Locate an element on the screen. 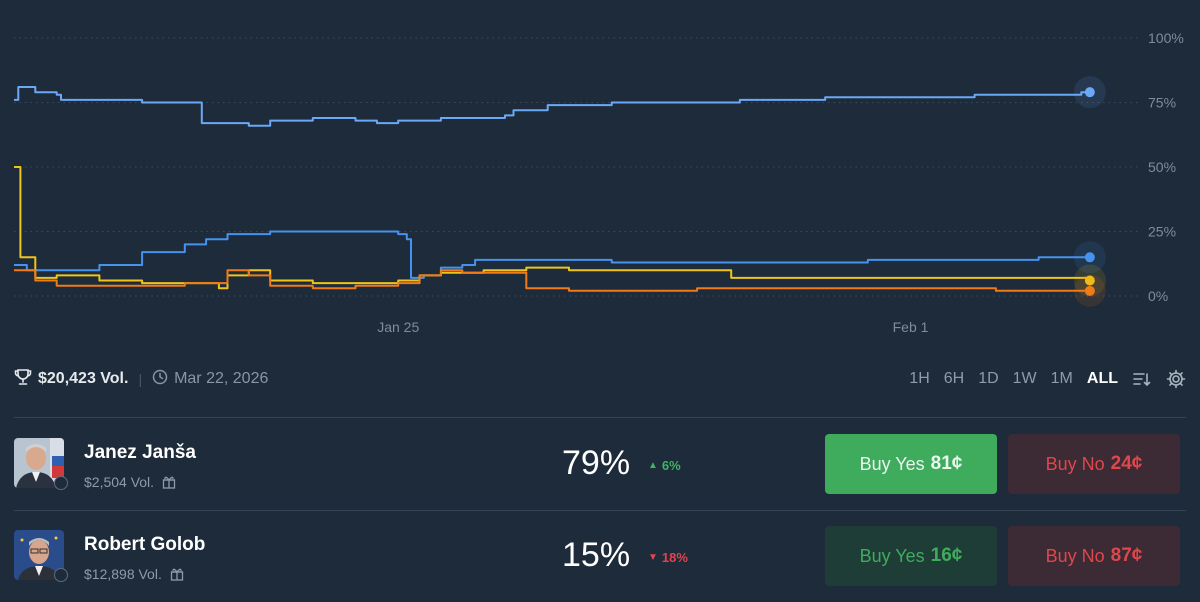 Image resolution: width=1200 pixels, height=602 pixels. range-6h-button: 6H is located at coordinates (954, 378).